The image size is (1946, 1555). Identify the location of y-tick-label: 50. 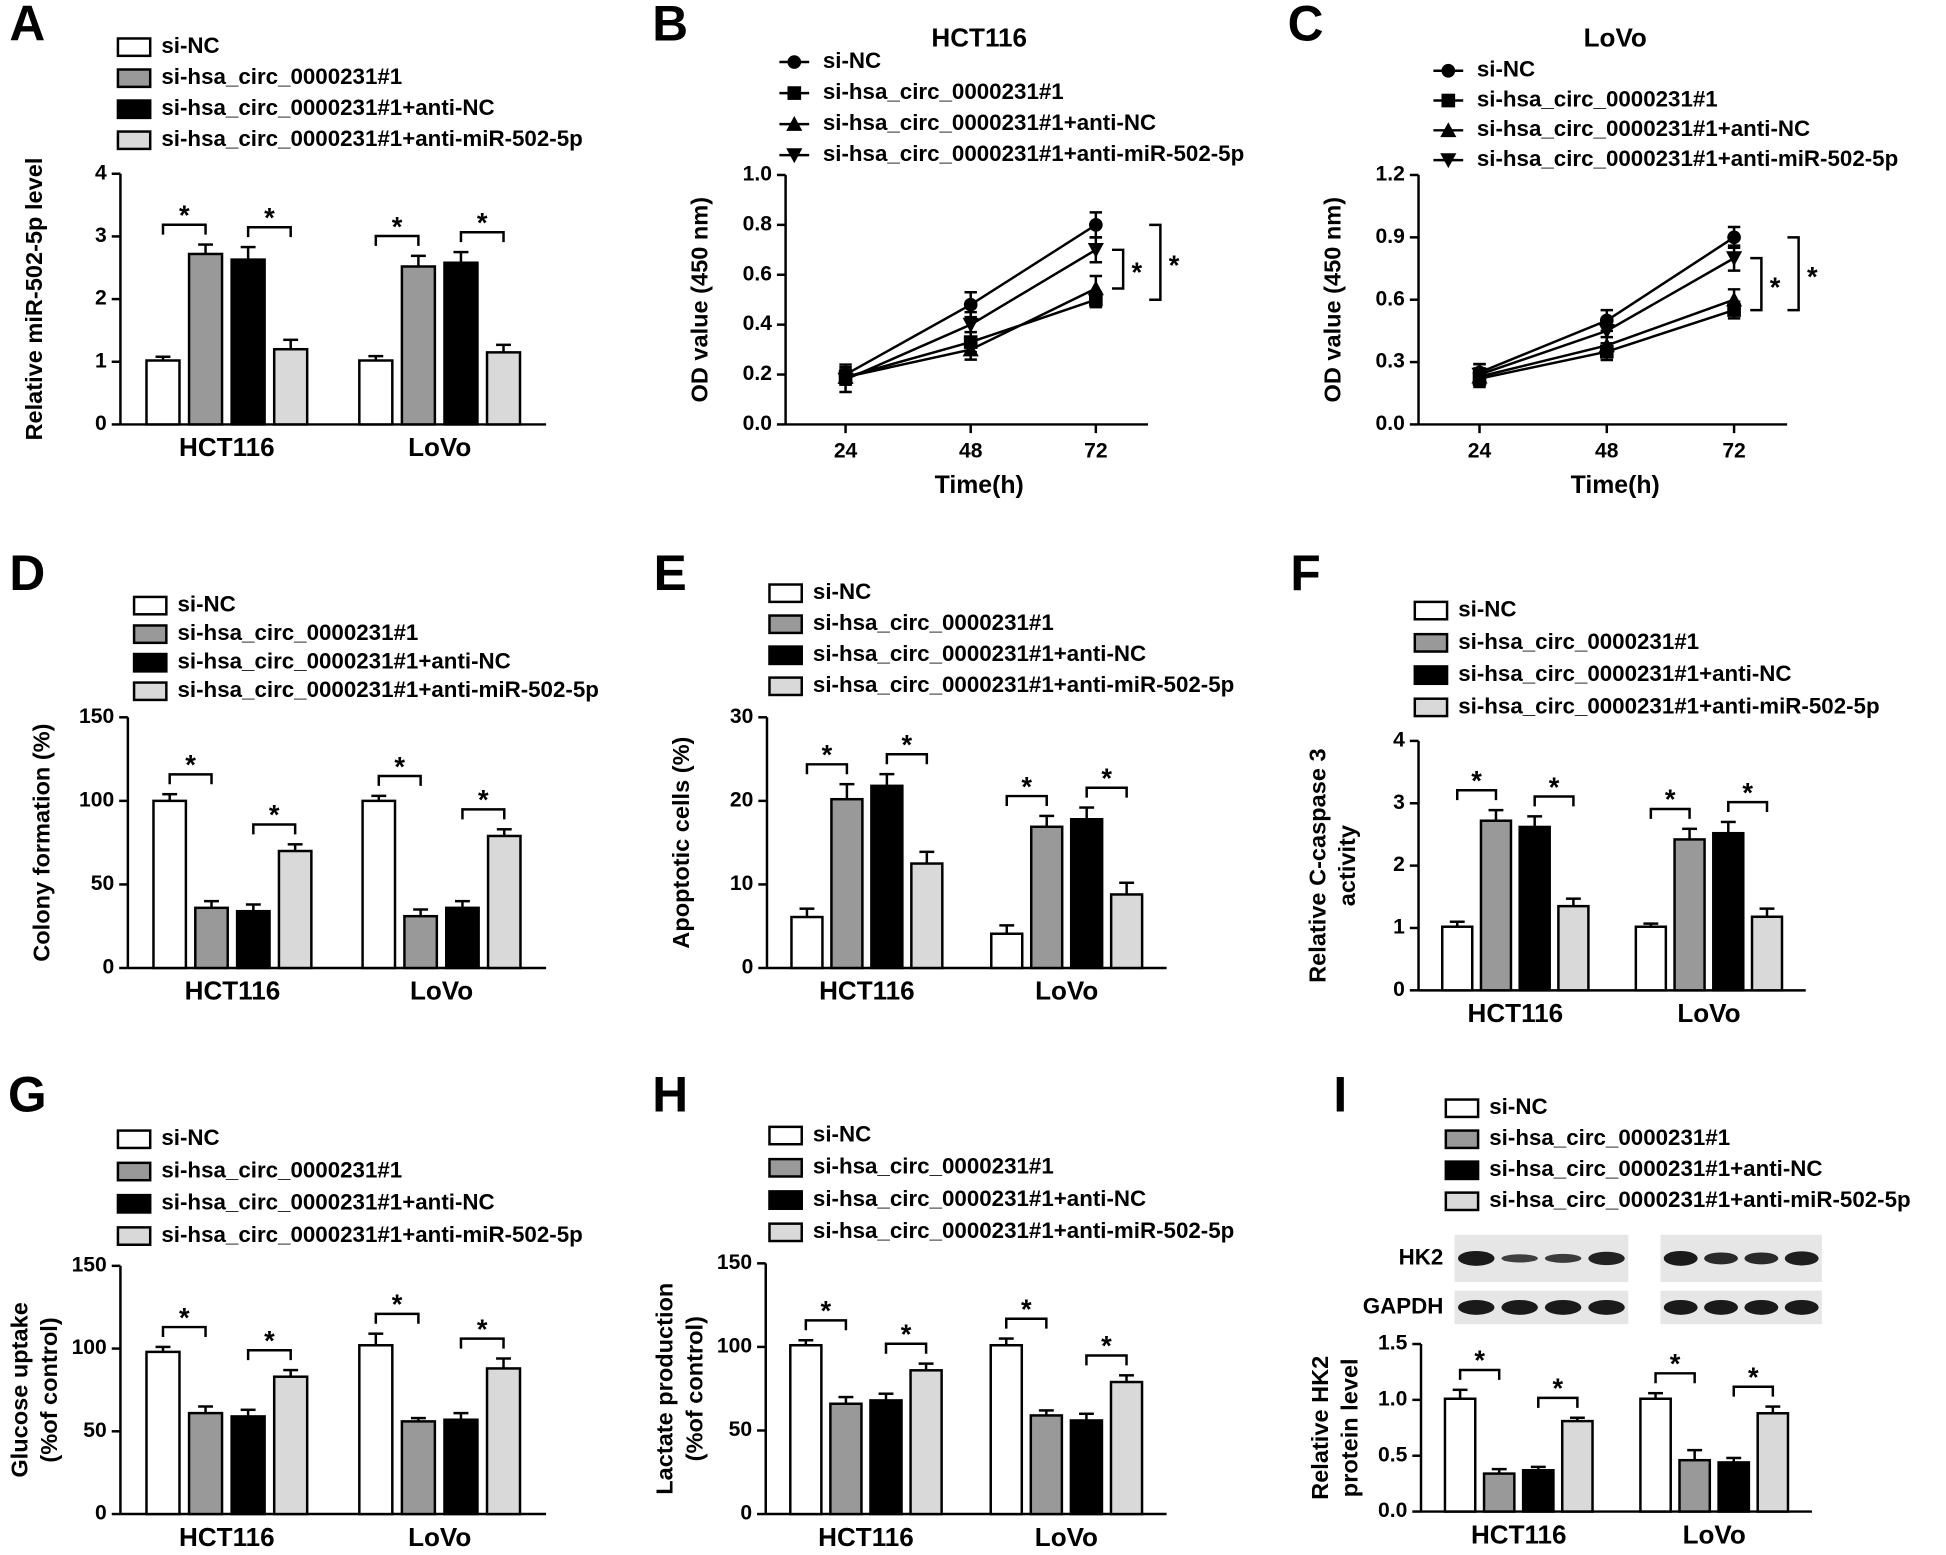
(94, 1430).